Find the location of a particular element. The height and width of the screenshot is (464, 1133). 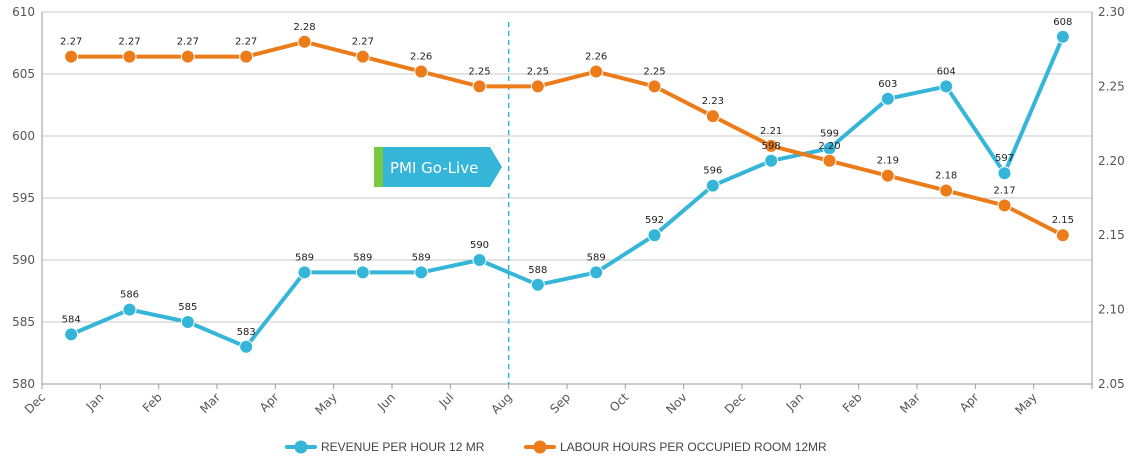

data-label-labour: 2.19 is located at coordinates (888, 161).